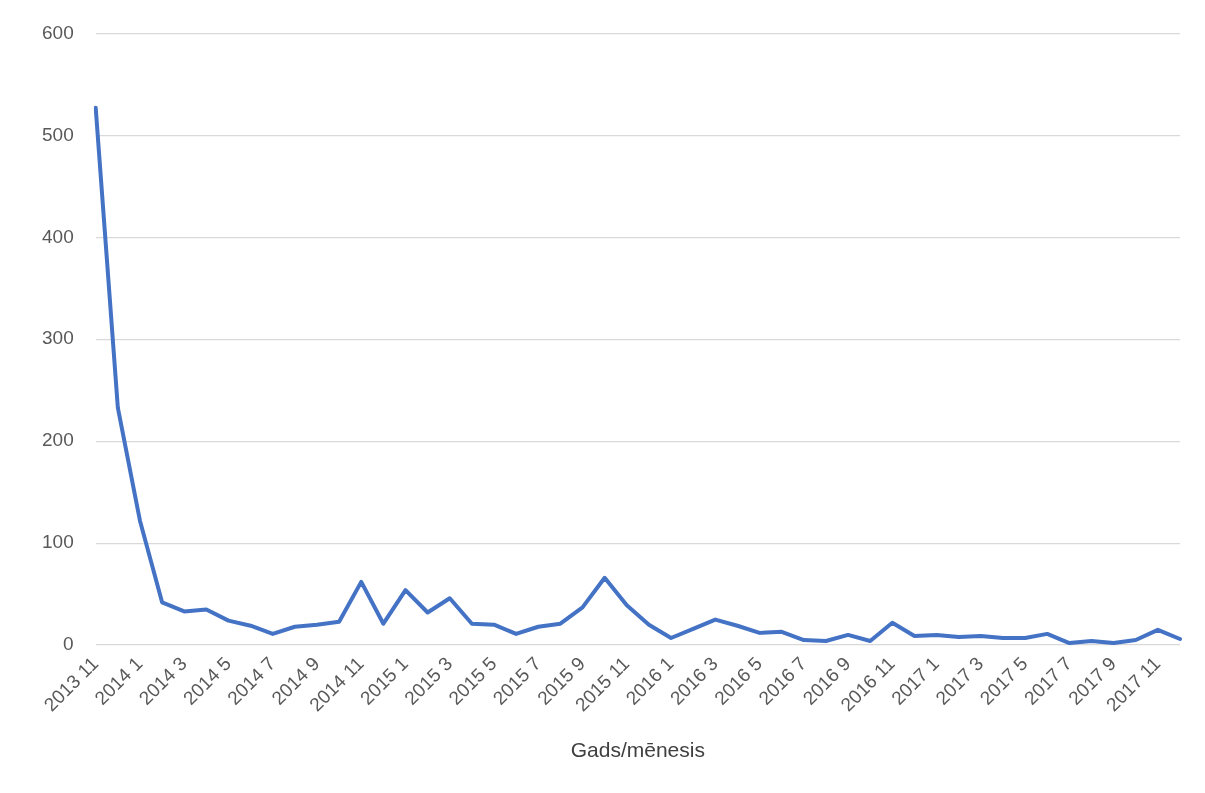 The height and width of the screenshot is (793, 1205). What do you see at coordinates (58, 134) in the screenshot?
I see `y-tick-label: 500` at bounding box center [58, 134].